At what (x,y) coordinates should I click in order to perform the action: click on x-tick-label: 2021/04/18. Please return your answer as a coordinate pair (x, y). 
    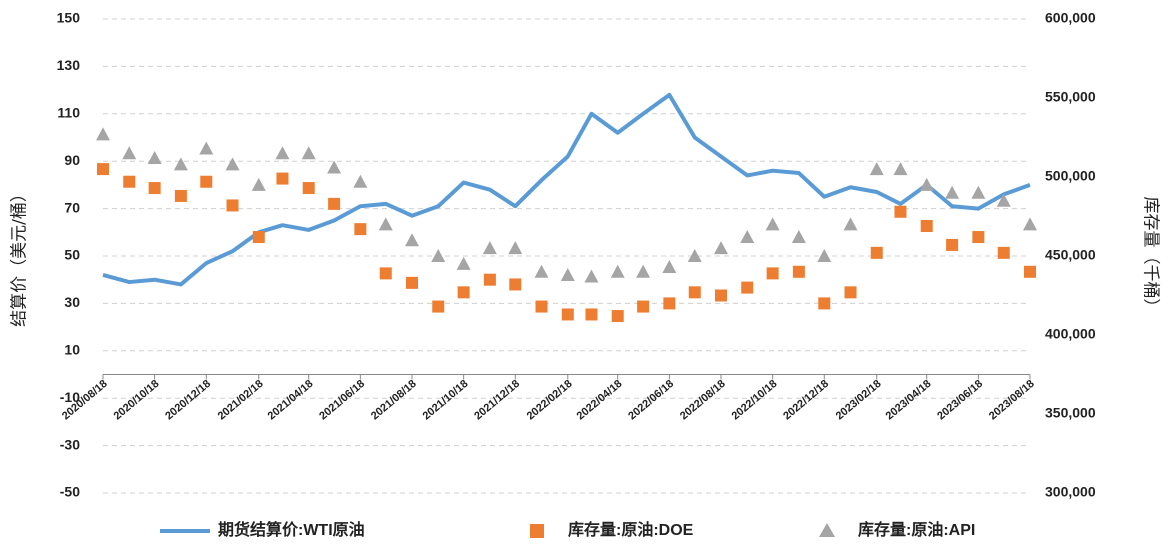
    Looking at the image, I should click on (291, 400).